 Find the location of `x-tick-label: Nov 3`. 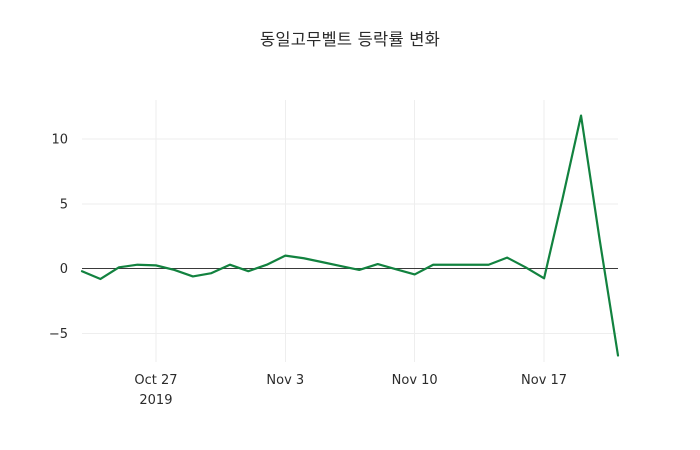

x-tick-label: Nov 3 is located at coordinates (285, 380).